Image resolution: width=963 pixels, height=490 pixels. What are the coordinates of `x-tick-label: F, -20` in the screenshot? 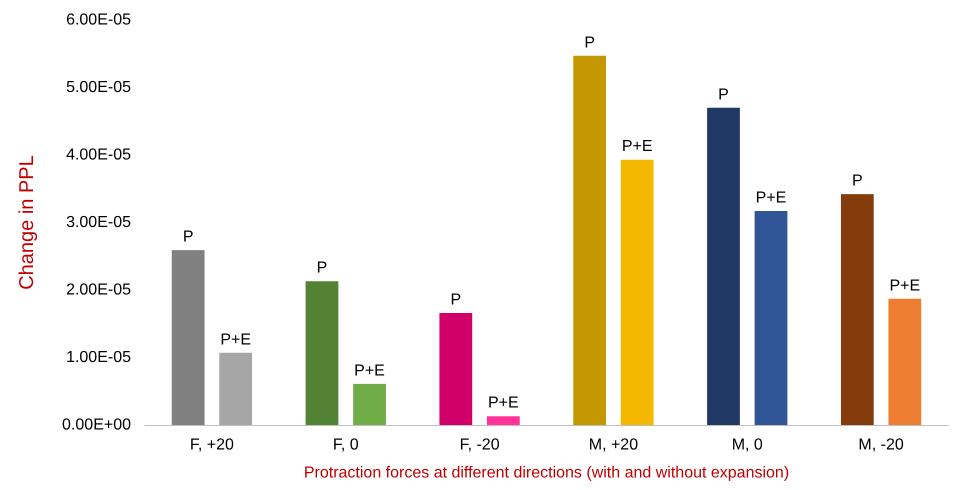 It's located at (480, 445).